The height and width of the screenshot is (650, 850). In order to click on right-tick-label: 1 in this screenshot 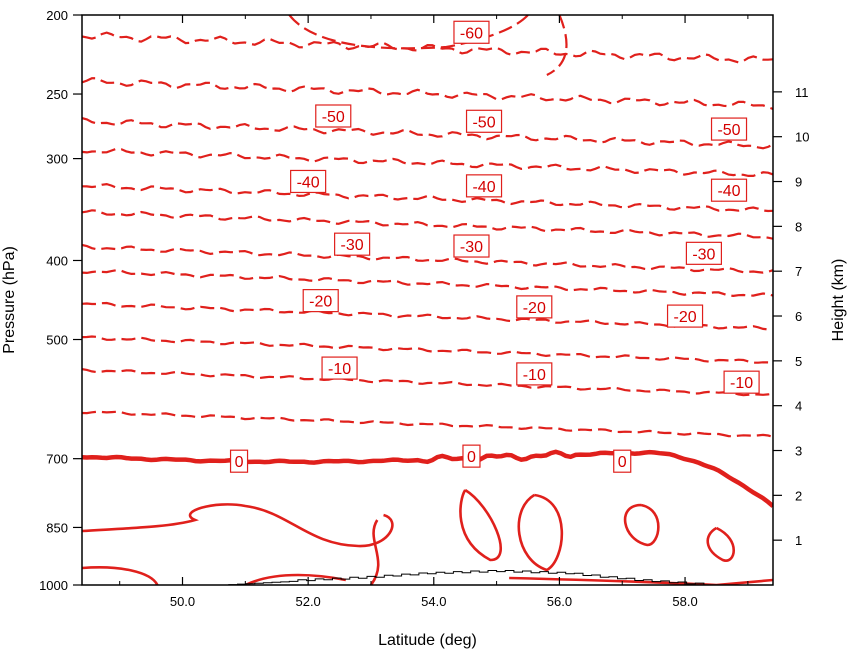, I will do `click(798, 540)`.